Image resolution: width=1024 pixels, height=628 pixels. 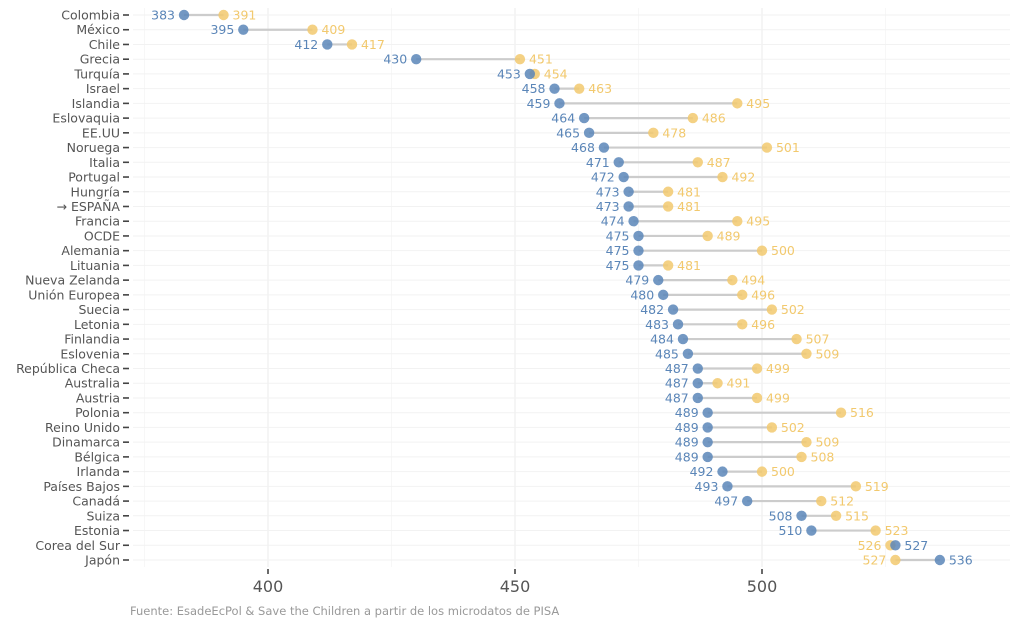 What do you see at coordinates (245, 15) in the screenshot?
I see `yellow-value-label: 391` at bounding box center [245, 15].